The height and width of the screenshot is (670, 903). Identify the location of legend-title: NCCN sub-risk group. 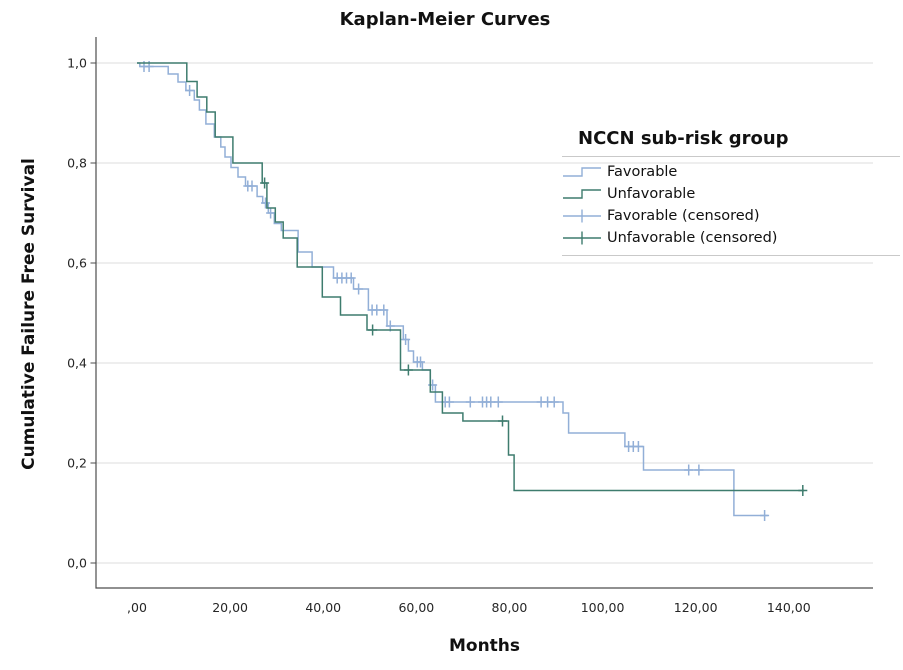
(731, 142).